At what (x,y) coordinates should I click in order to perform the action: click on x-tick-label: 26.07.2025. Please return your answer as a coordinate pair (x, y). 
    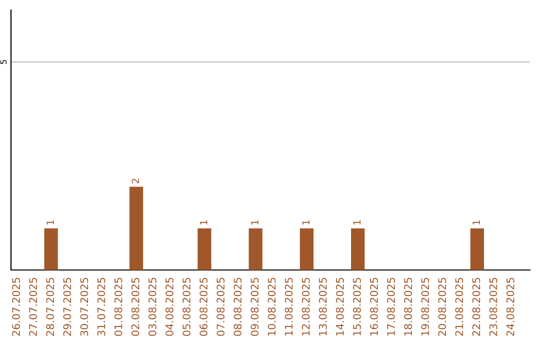
    Looking at the image, I should click on (16, 307).